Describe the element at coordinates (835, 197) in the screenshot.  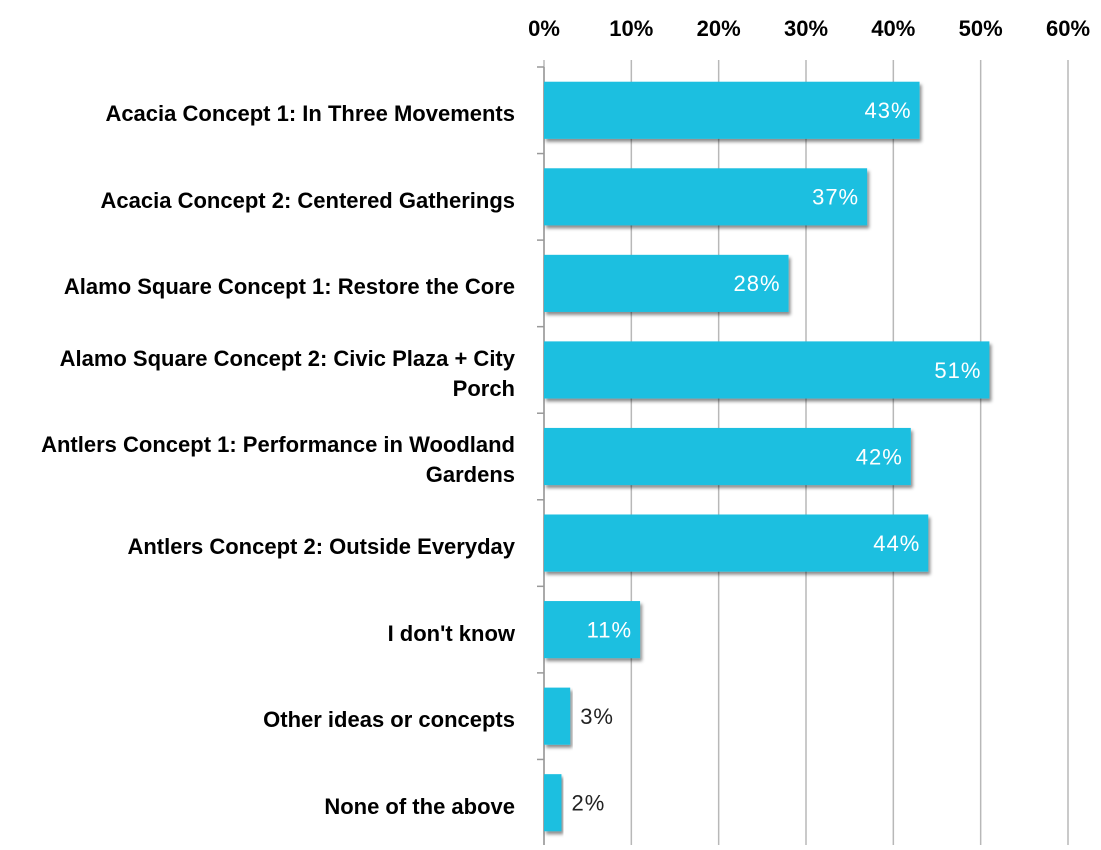
I see `data-label: 37%` at that location.